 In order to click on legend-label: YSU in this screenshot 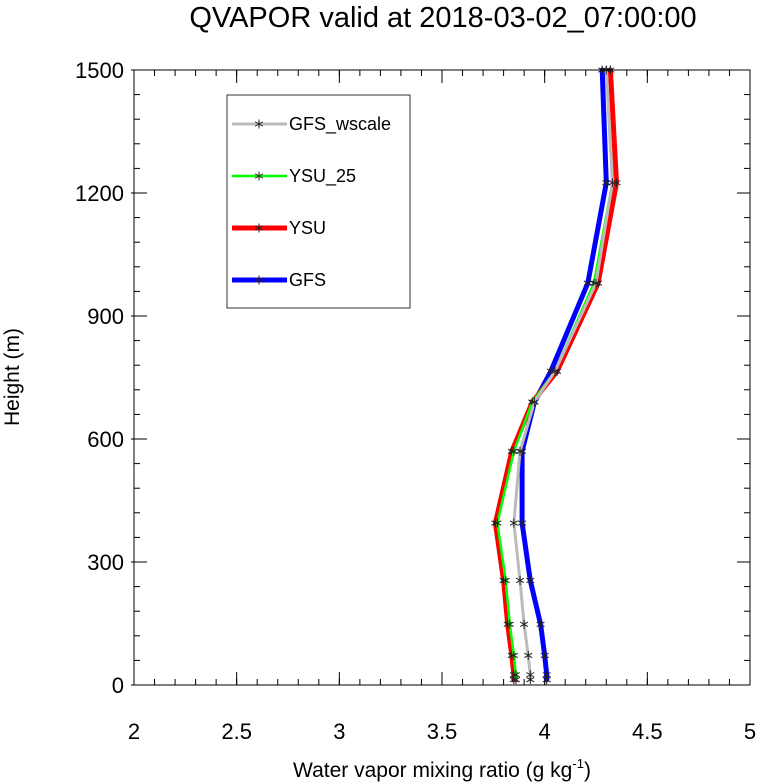, I will do `click(307, 228)`.